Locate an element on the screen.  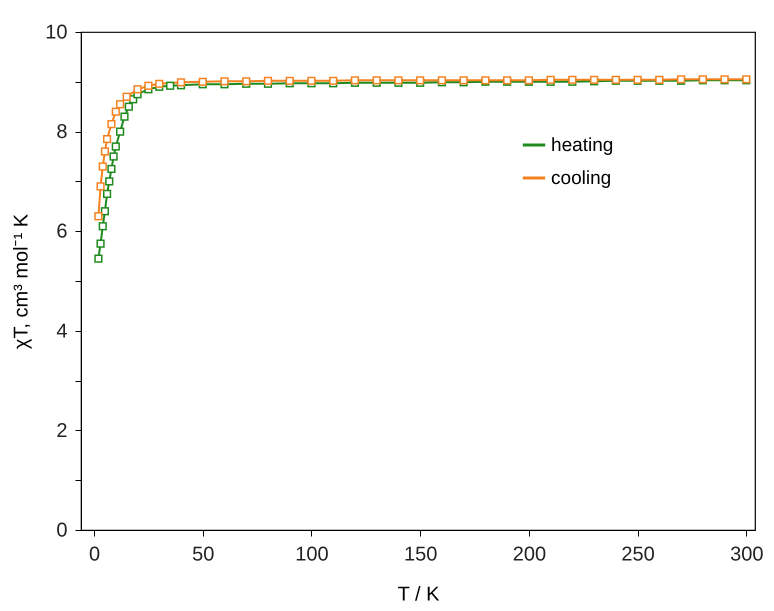
x-tick-label: 300 is located at coordinates (747, 555).